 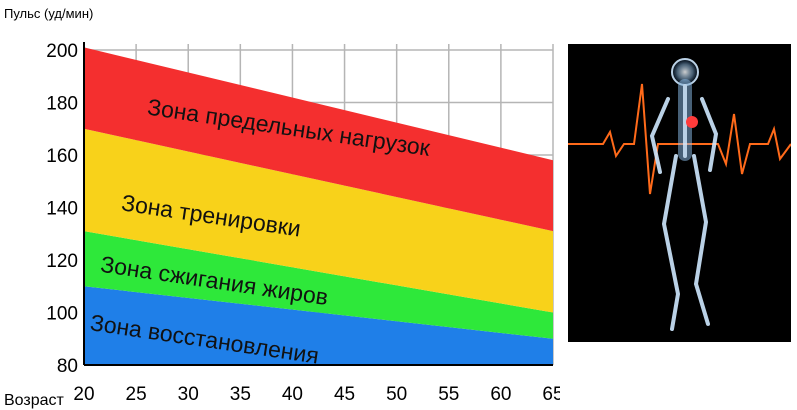 What do you see at coordinates (62, 51) in the screenshot?
I see `y-tick-label: 200` at bounding box center [62, 51].